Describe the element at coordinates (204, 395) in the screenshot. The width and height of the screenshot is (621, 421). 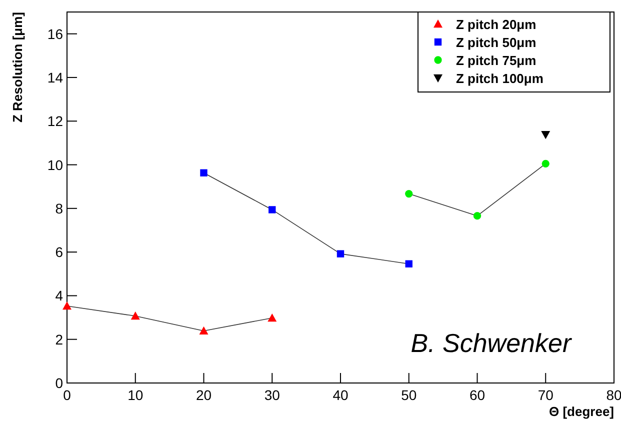
I see `x-tick-label: 20` at that location.